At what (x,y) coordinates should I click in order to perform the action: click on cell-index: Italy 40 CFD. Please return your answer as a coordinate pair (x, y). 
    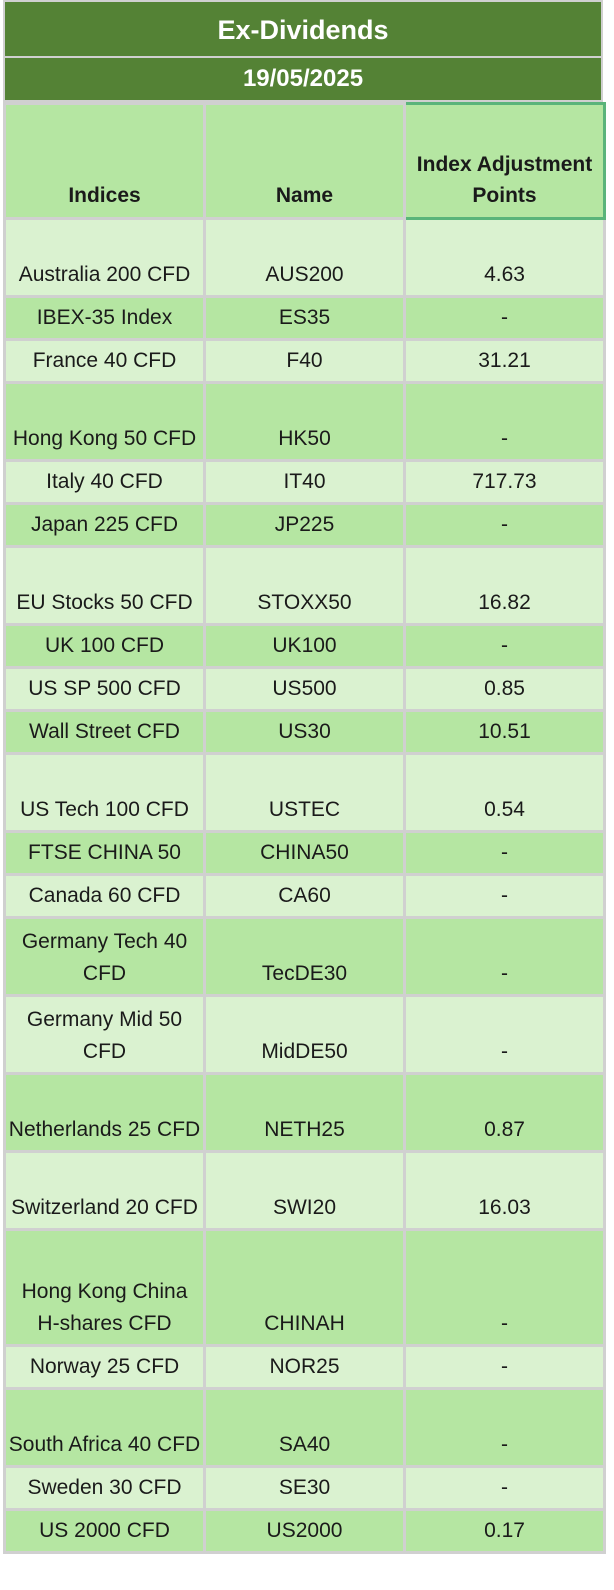
    Looking at the image, I should click on (104, 482).